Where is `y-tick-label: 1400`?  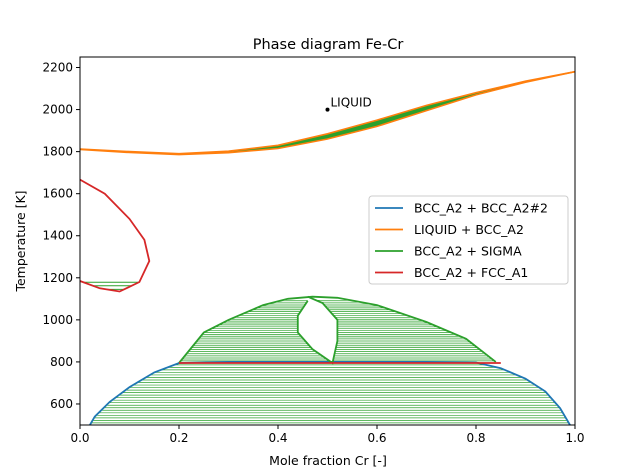
y-tick-label: 1400 is located at coordinates (57, 236).